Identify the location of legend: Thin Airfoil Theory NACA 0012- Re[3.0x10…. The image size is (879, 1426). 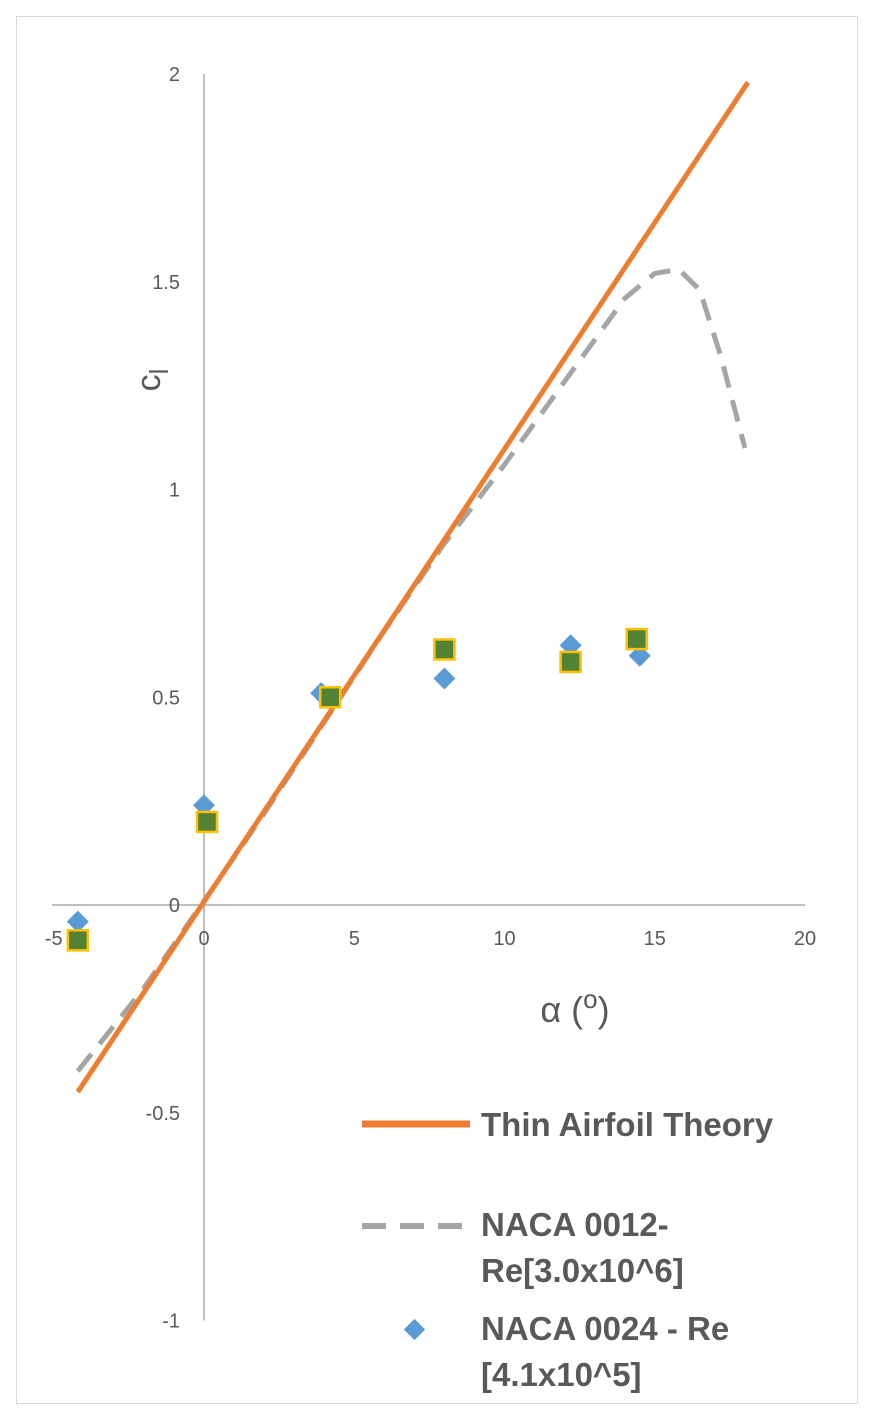
(568, 1249).